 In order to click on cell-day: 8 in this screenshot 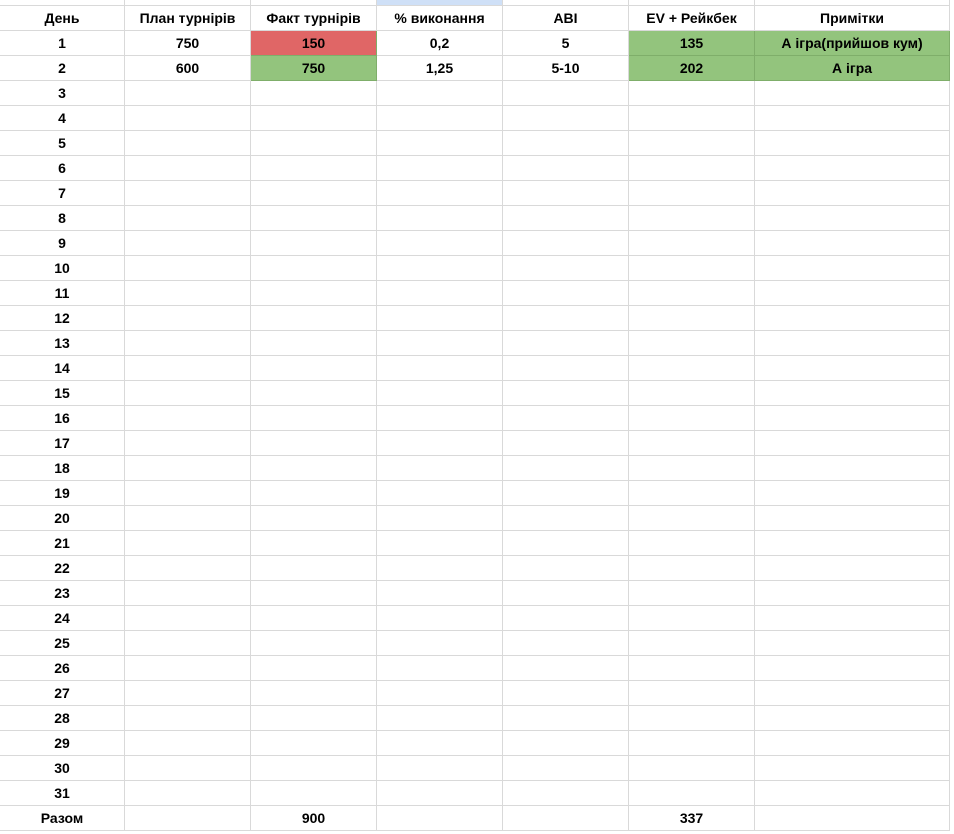, I will do `click(62, 218)`.